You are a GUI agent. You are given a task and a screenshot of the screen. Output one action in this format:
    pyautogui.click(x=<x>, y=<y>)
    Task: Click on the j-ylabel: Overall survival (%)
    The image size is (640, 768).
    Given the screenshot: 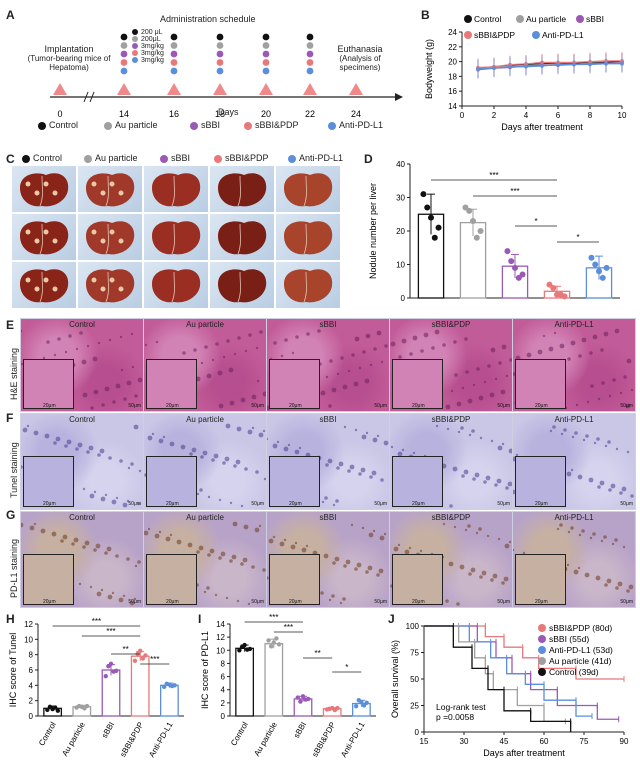 What is the action you would take?
    pyautogui.click(x=395, y=679)
    